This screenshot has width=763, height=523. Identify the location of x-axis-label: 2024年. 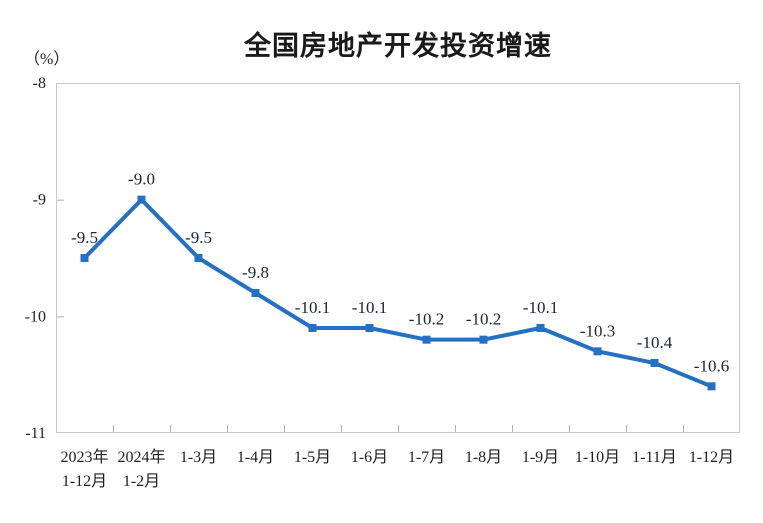
(141, 457).